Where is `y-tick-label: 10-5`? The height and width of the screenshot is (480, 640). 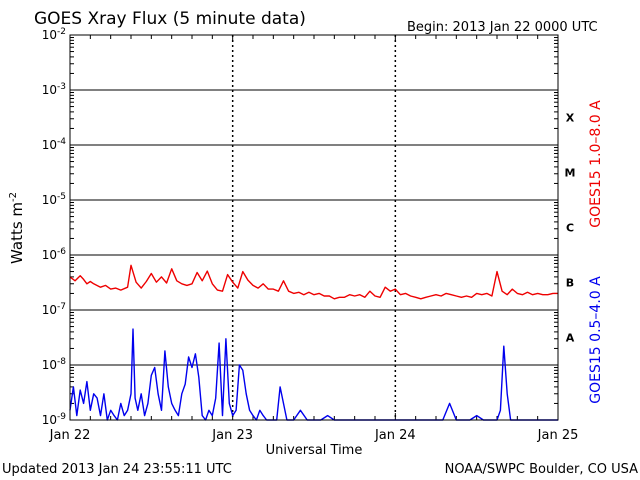 y-tick-label: 10-5 is located at coordinates (54, 199).